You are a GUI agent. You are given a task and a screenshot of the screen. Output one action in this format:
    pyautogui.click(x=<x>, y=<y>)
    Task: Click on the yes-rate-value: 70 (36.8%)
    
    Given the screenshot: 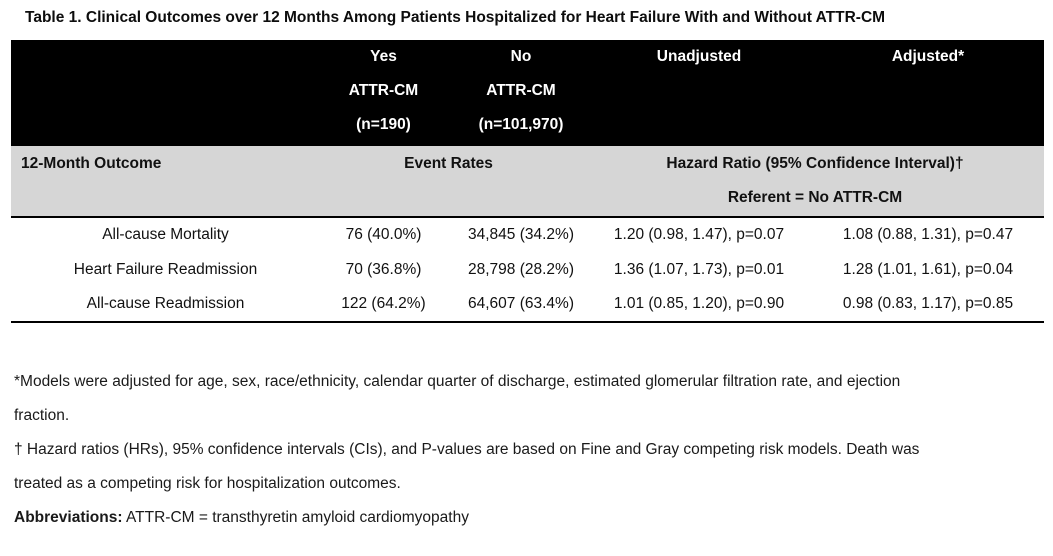 What is the action you would take?
    pyautogui.click(x=383, y=269)
    